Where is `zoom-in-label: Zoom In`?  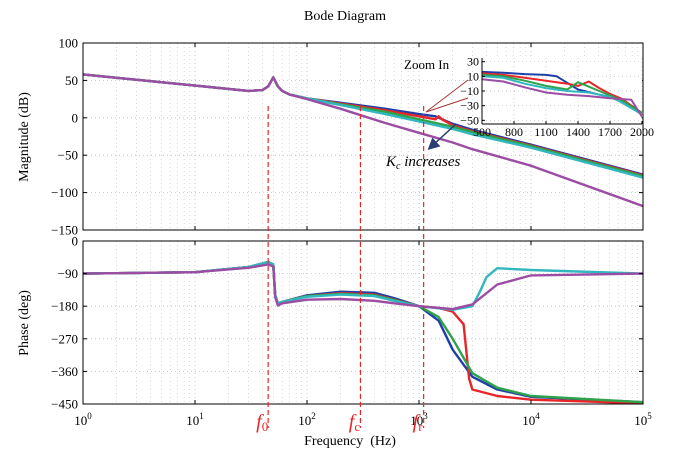
zoom-in-label: Zoom In is located at coordinates (427, 64).